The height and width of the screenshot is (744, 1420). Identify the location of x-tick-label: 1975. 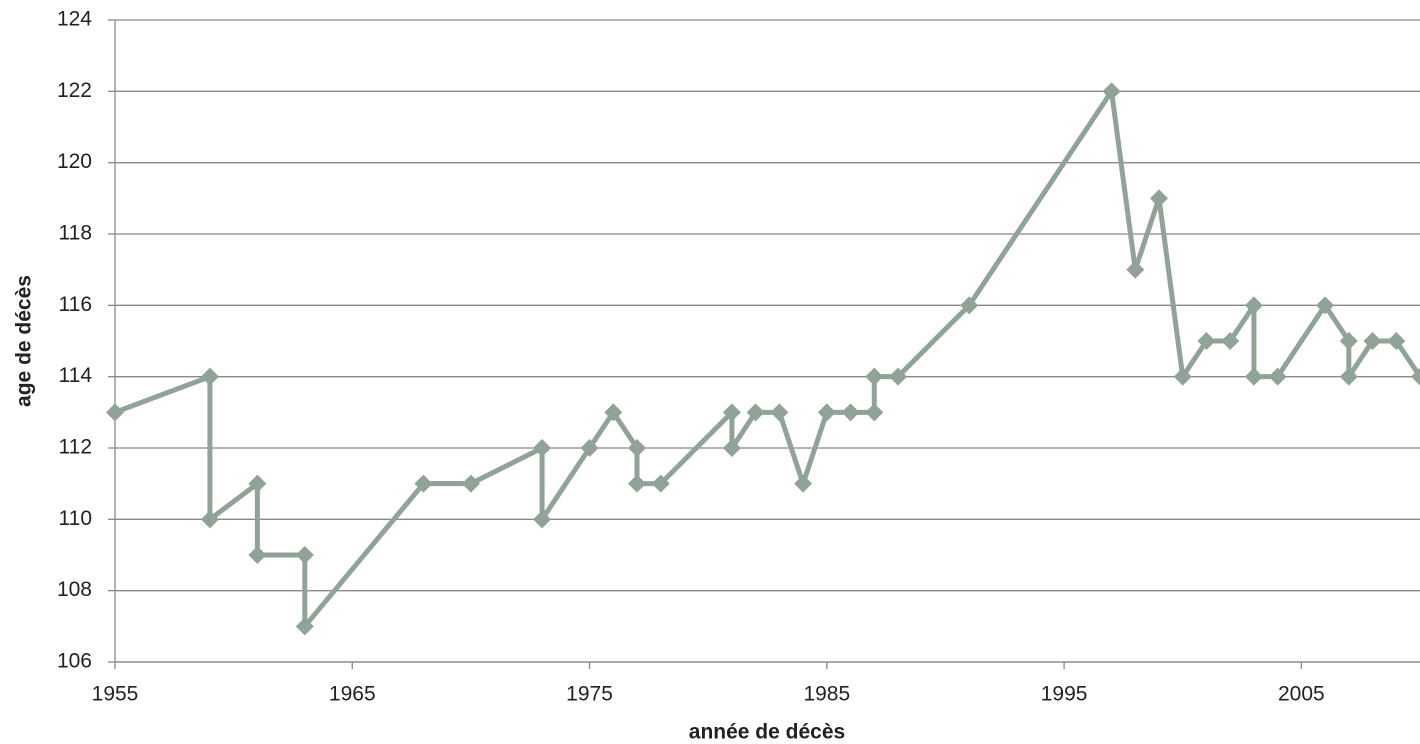
(589, 694).